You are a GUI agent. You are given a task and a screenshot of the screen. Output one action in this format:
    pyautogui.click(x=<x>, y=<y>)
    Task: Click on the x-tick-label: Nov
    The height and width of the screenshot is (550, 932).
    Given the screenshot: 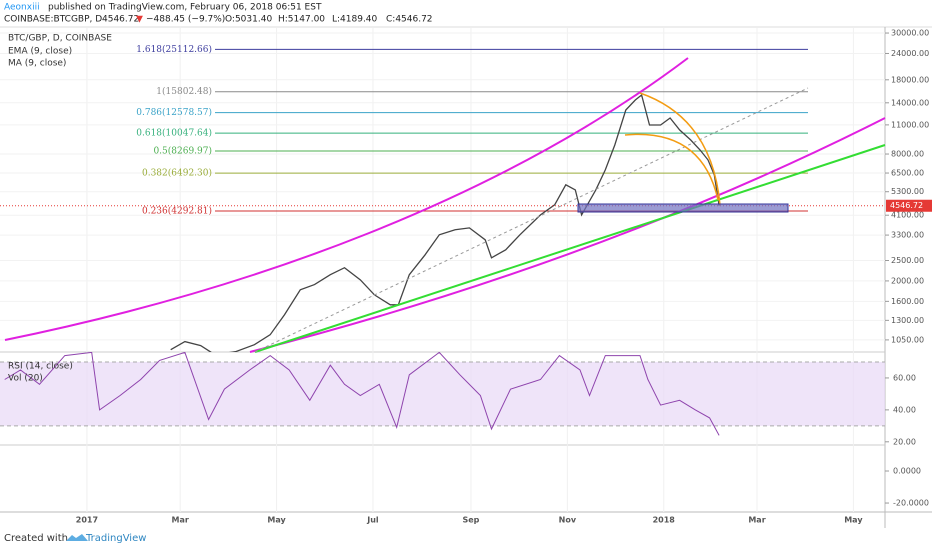 What is the action you would take?
    pyautogui.click(x=568, y=520)
    